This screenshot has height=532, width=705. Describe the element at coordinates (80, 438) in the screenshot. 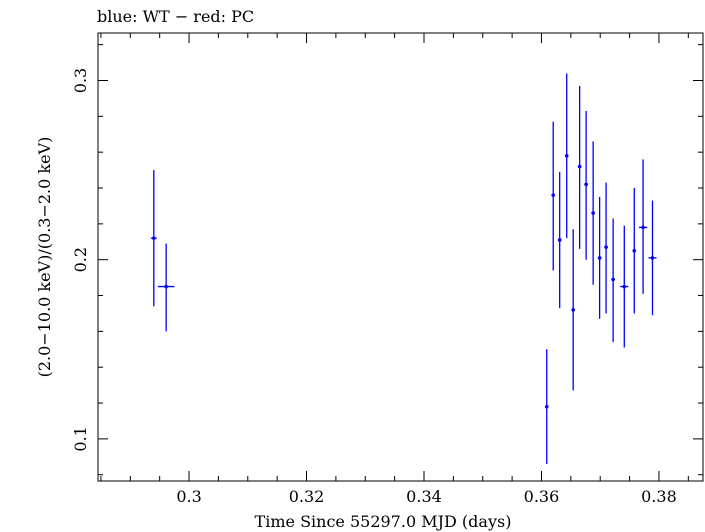

I see `y-tick-label: 0.1` at that location.